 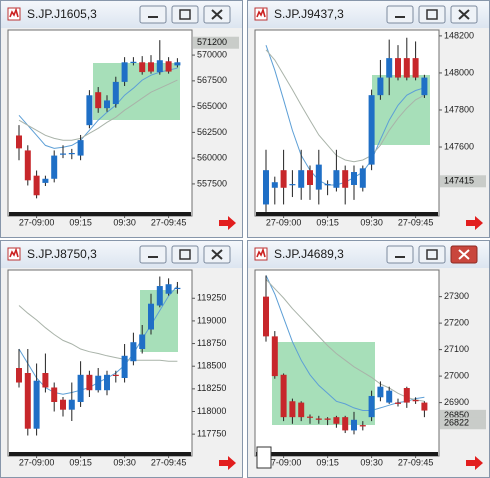 I want to click on window-title: S.JP.J9437,3, so click(x=309, y=14).